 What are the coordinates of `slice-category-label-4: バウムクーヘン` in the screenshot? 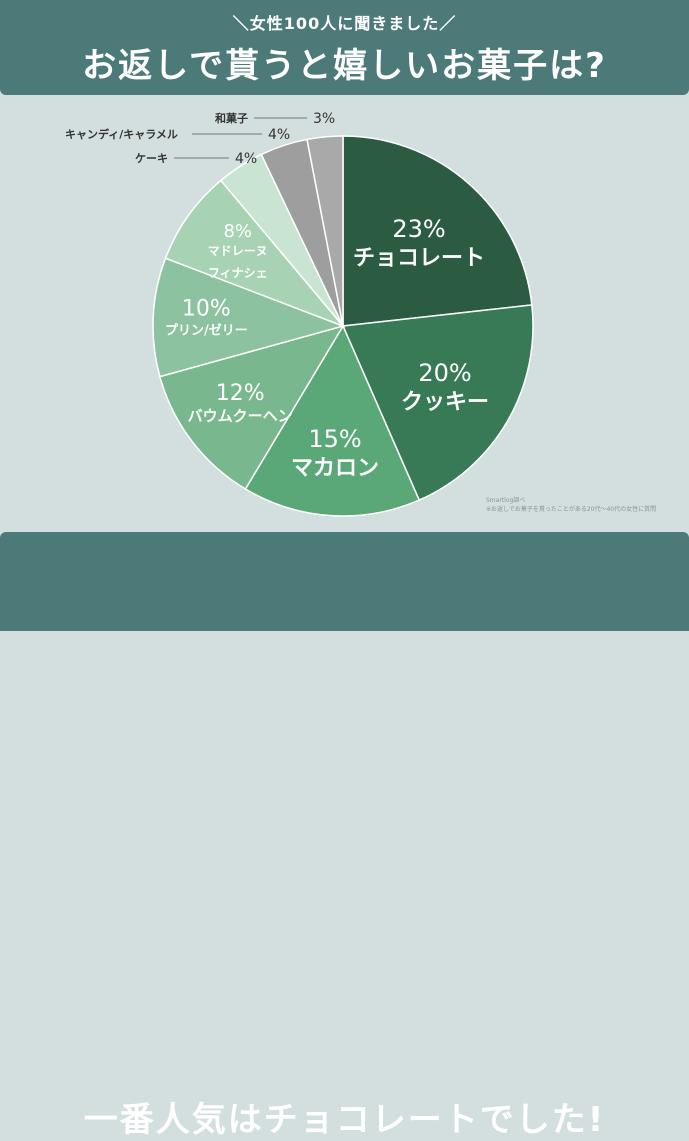 It's located at (240, 416).